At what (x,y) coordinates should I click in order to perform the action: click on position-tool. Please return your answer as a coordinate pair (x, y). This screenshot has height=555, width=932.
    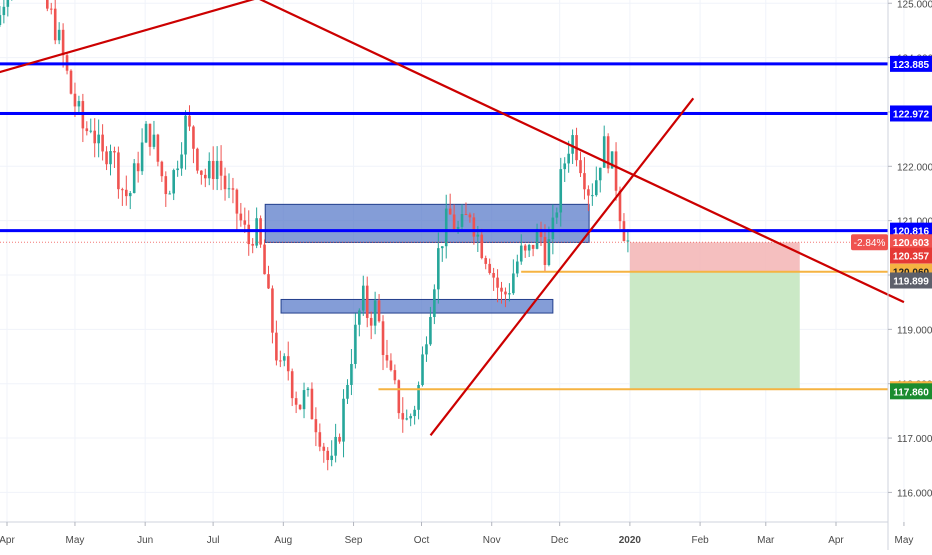
    Looking at the image, I should click on (714, 316).